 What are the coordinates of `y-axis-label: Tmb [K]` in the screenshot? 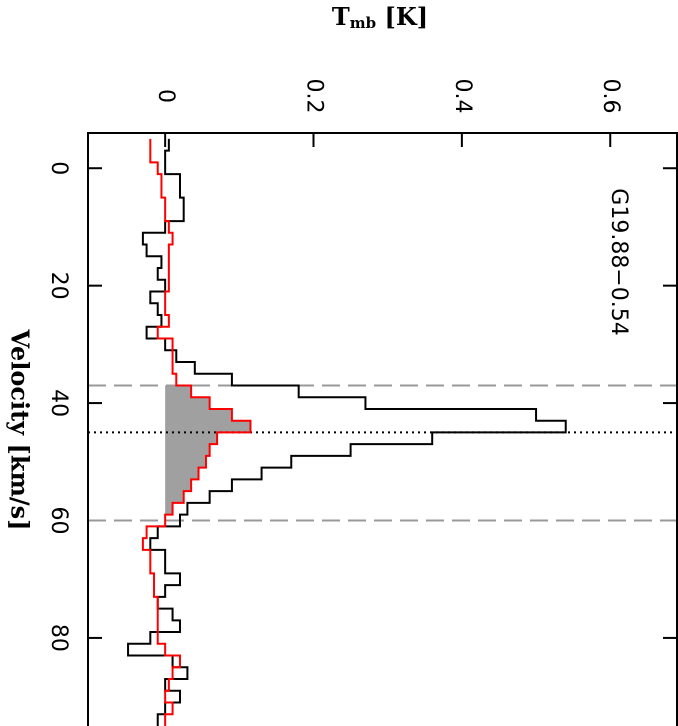 It's located at (380, 17).